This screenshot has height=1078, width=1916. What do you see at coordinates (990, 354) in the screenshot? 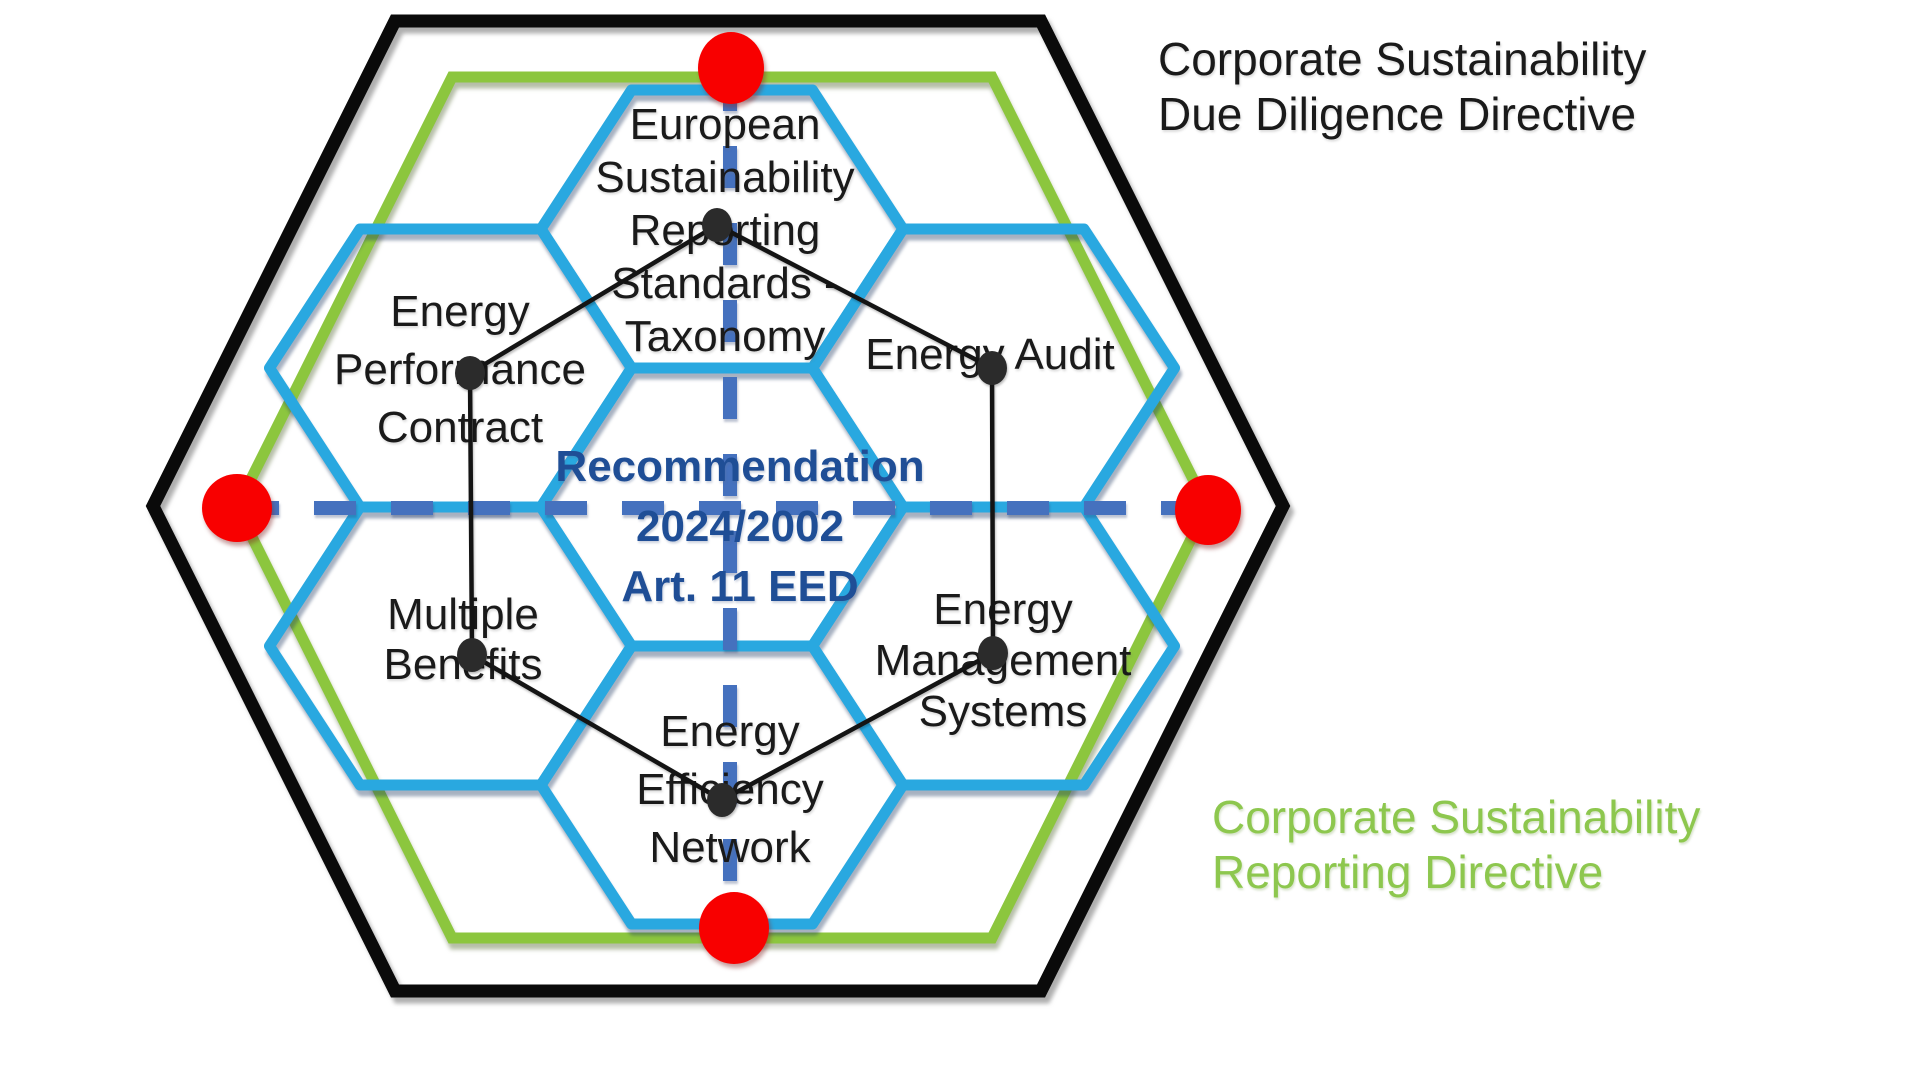
I see `label-energy-audit: Energy Audit` at bounding box center [990, 354].